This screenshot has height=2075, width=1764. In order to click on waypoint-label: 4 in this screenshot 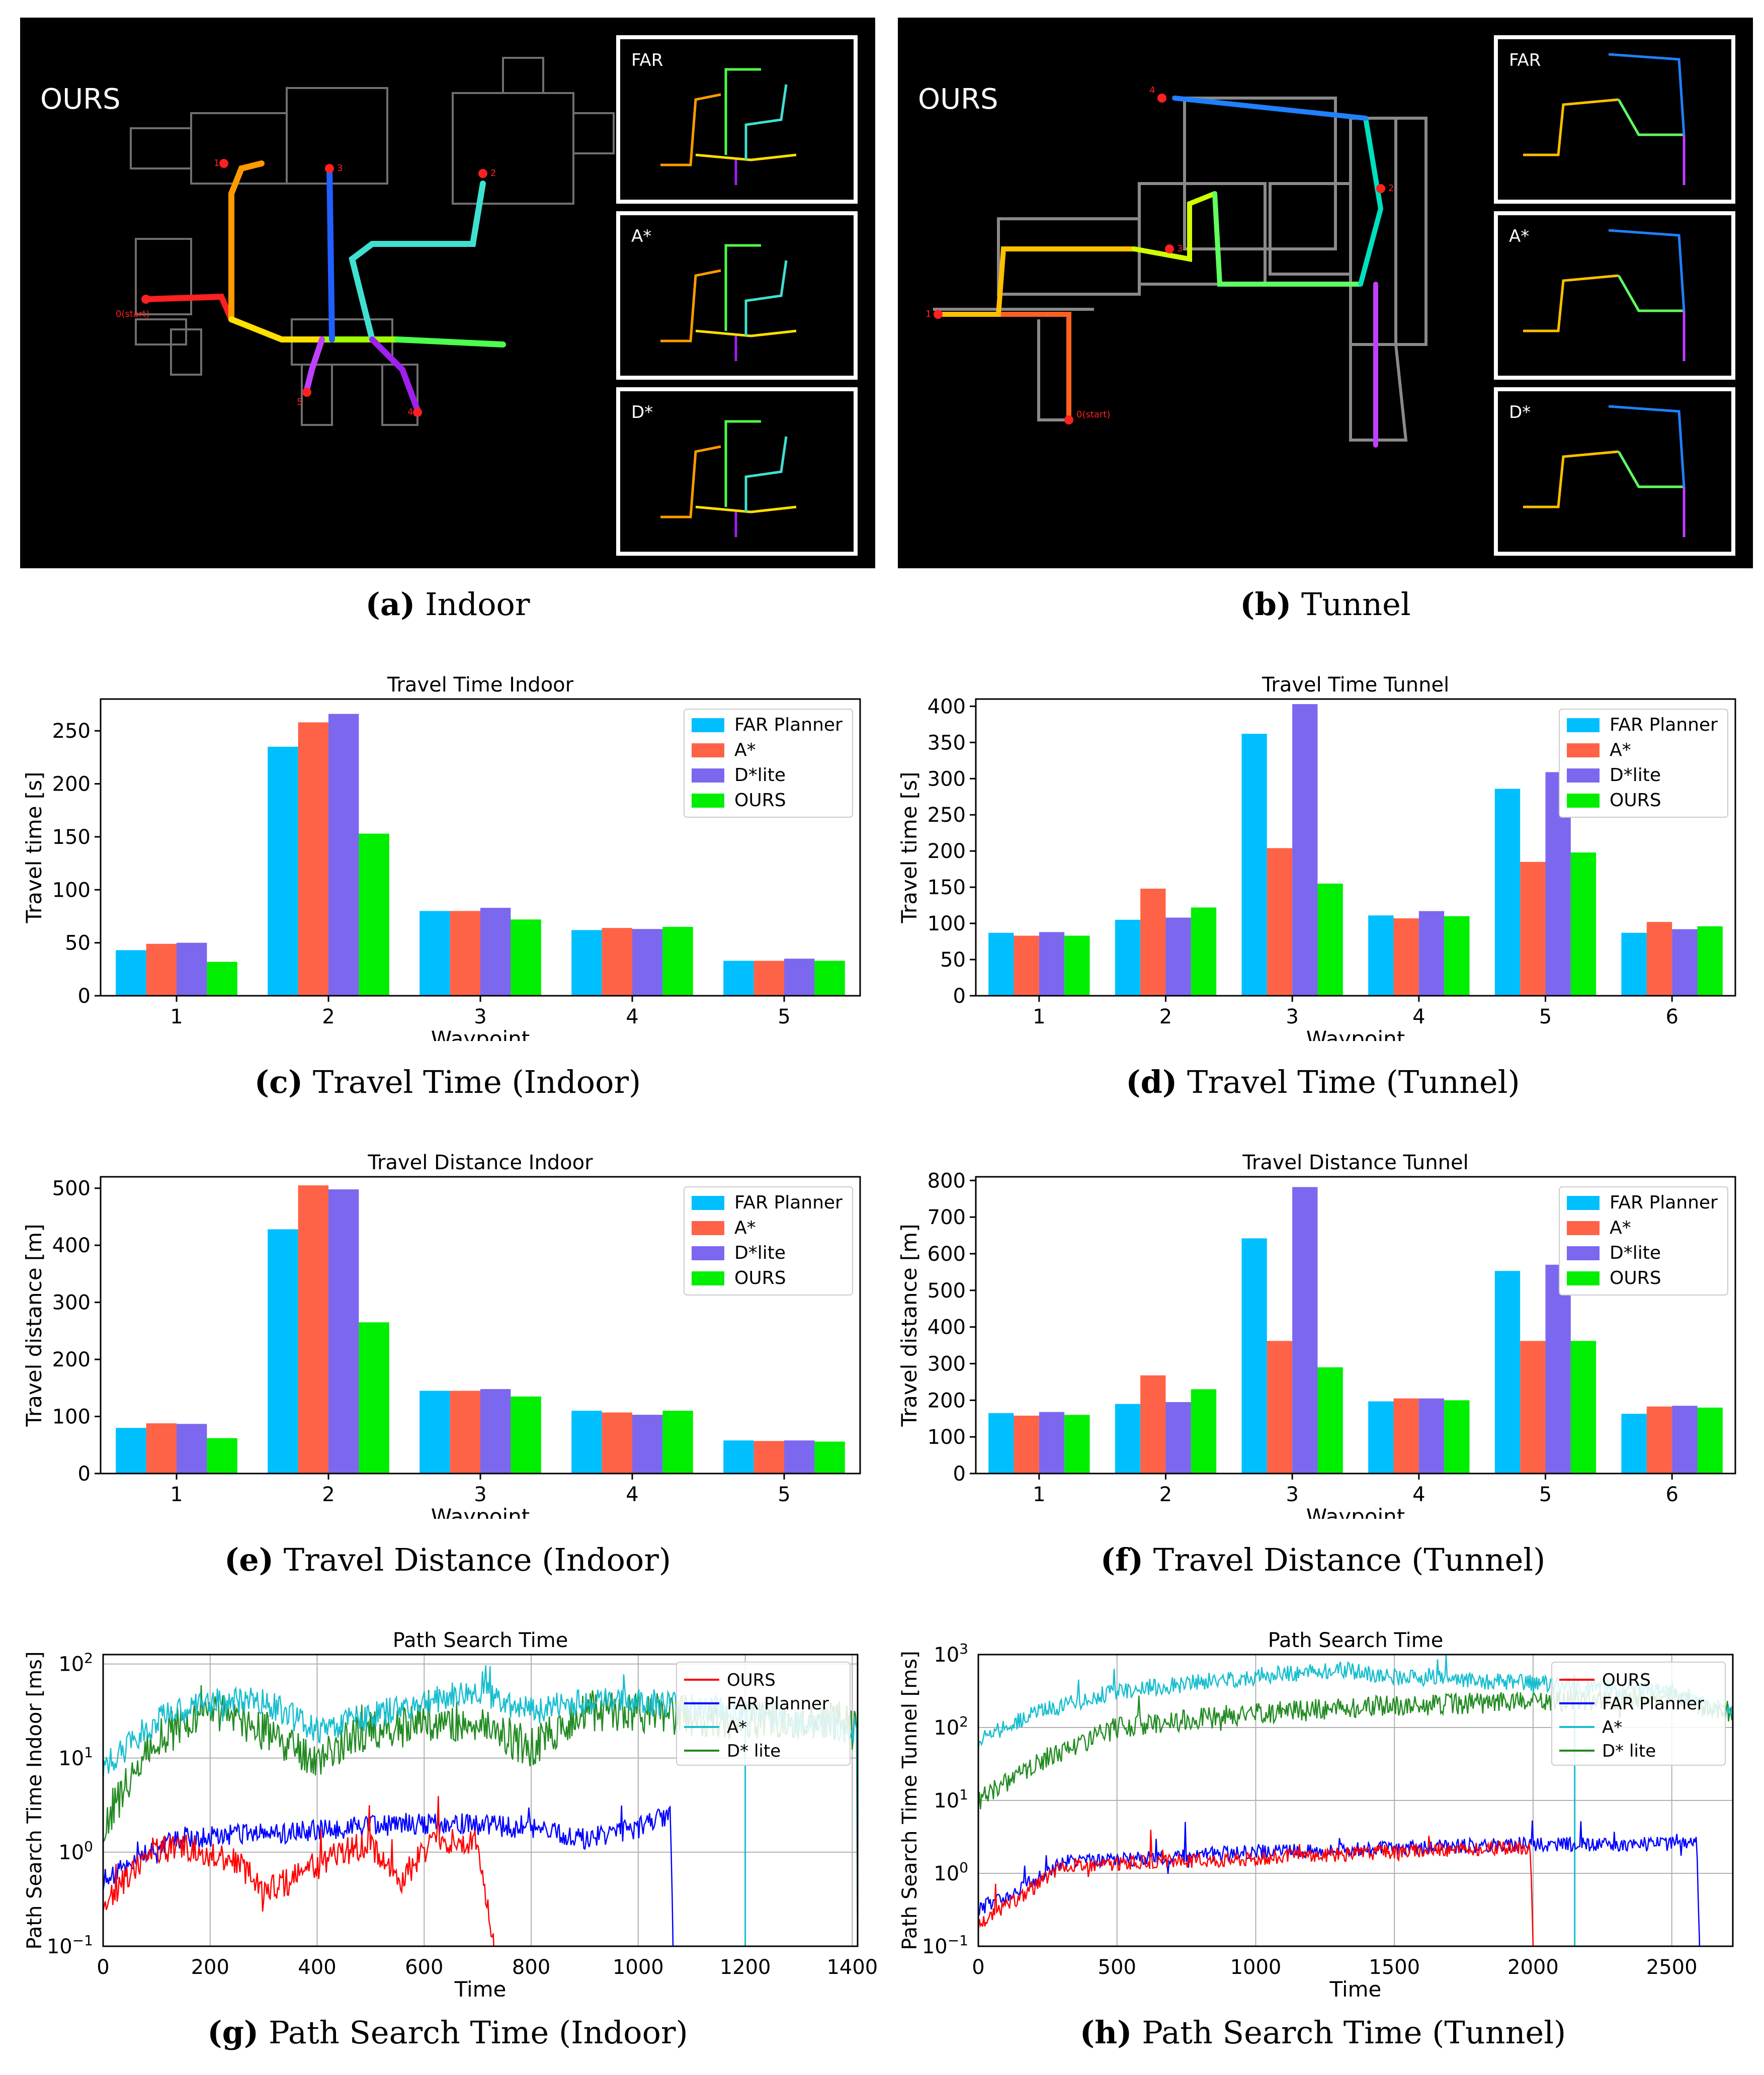, I will do `click(1152, 90)`.